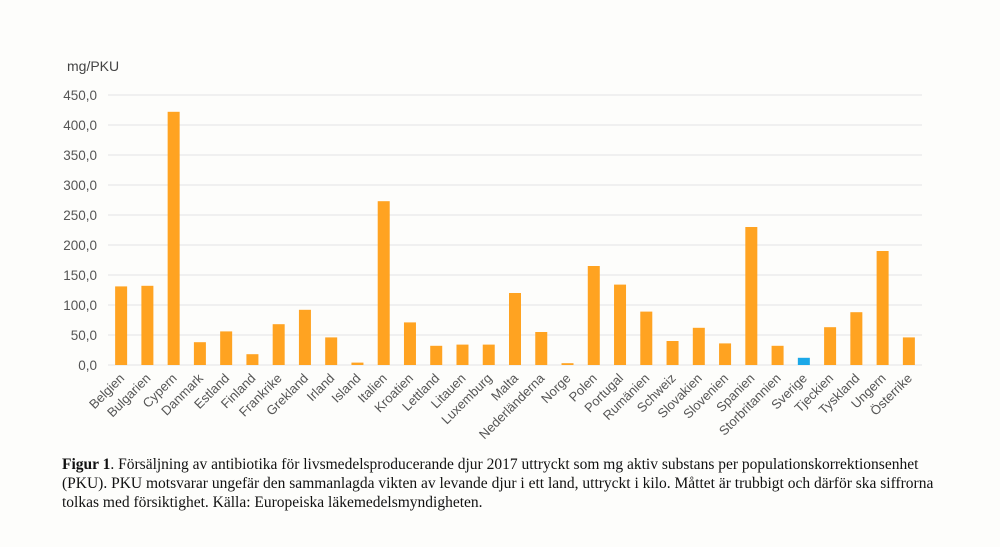 This screenshot has width=1000, height=547. I want to click on bar-tyskland, so click(856, 338).